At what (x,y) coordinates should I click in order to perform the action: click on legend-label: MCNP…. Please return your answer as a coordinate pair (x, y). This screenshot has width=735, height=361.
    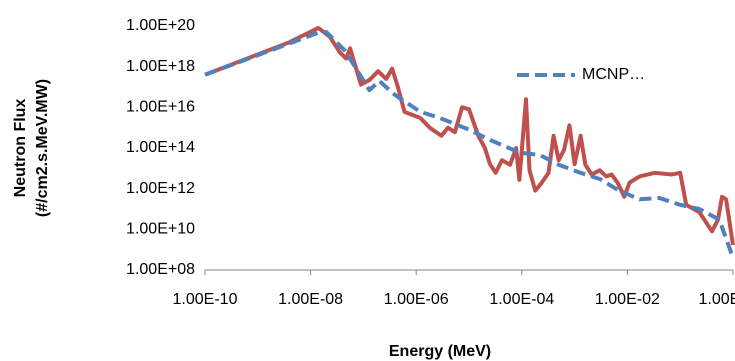
    Looking at the image, I should click on (613, 74).